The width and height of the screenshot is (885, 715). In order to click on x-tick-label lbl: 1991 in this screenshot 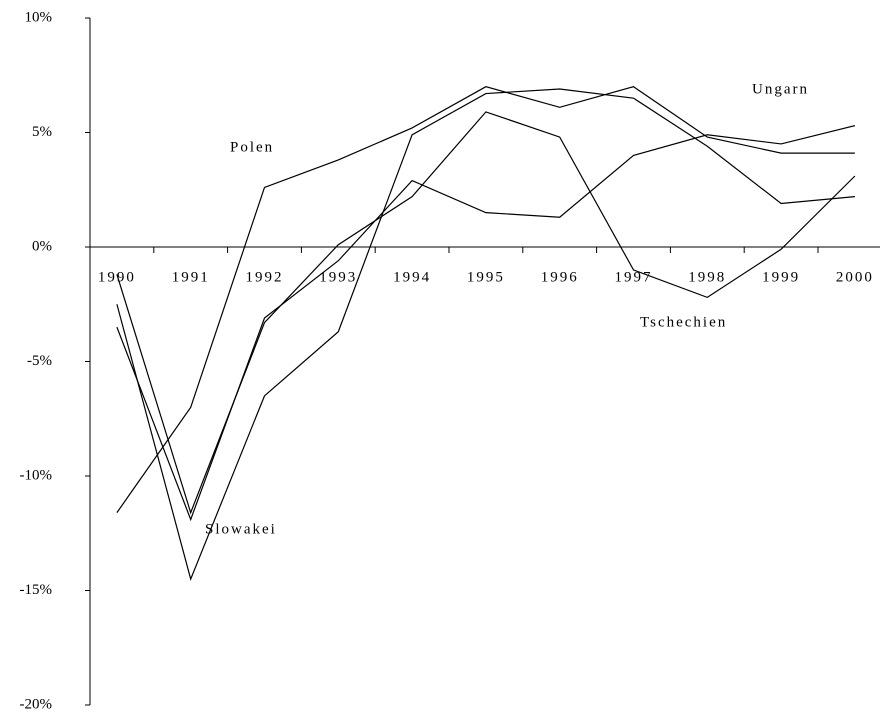, I will do `click(191, 277)`.